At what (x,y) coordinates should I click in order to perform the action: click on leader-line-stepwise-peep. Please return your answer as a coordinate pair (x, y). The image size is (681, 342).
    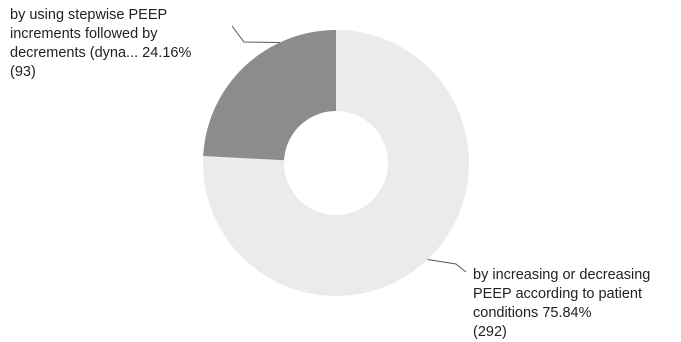
    Looking at the image, I should click on (255, 34).